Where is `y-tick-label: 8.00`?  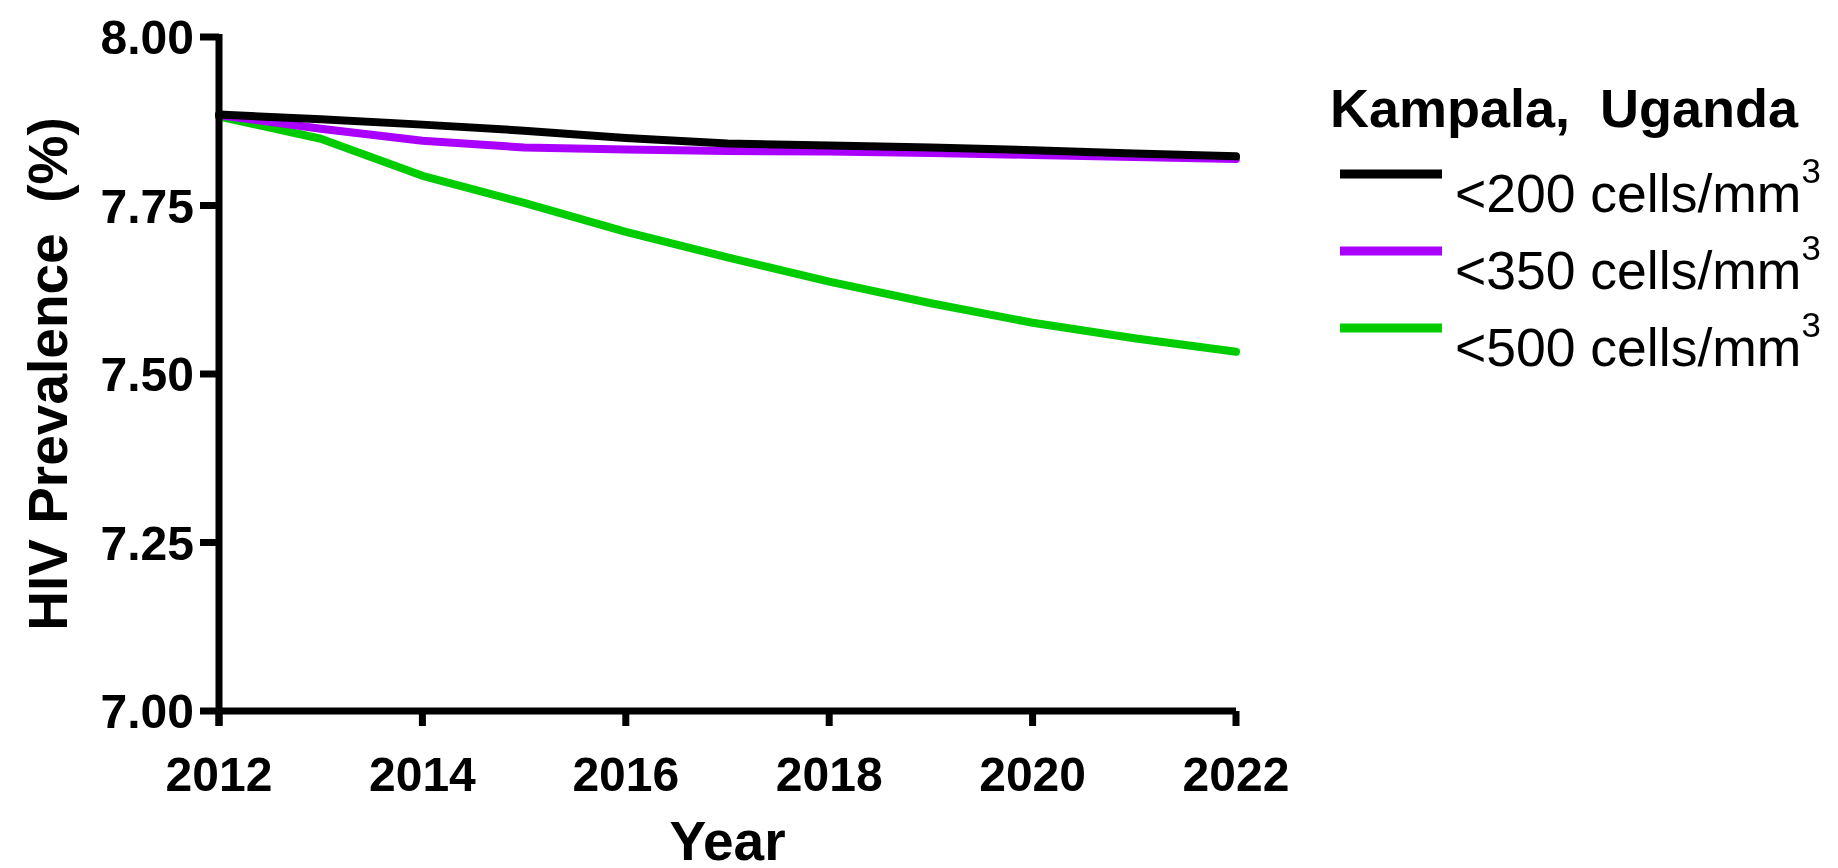 y-tick-label: 8.00 is located at coordinates (147, 38).